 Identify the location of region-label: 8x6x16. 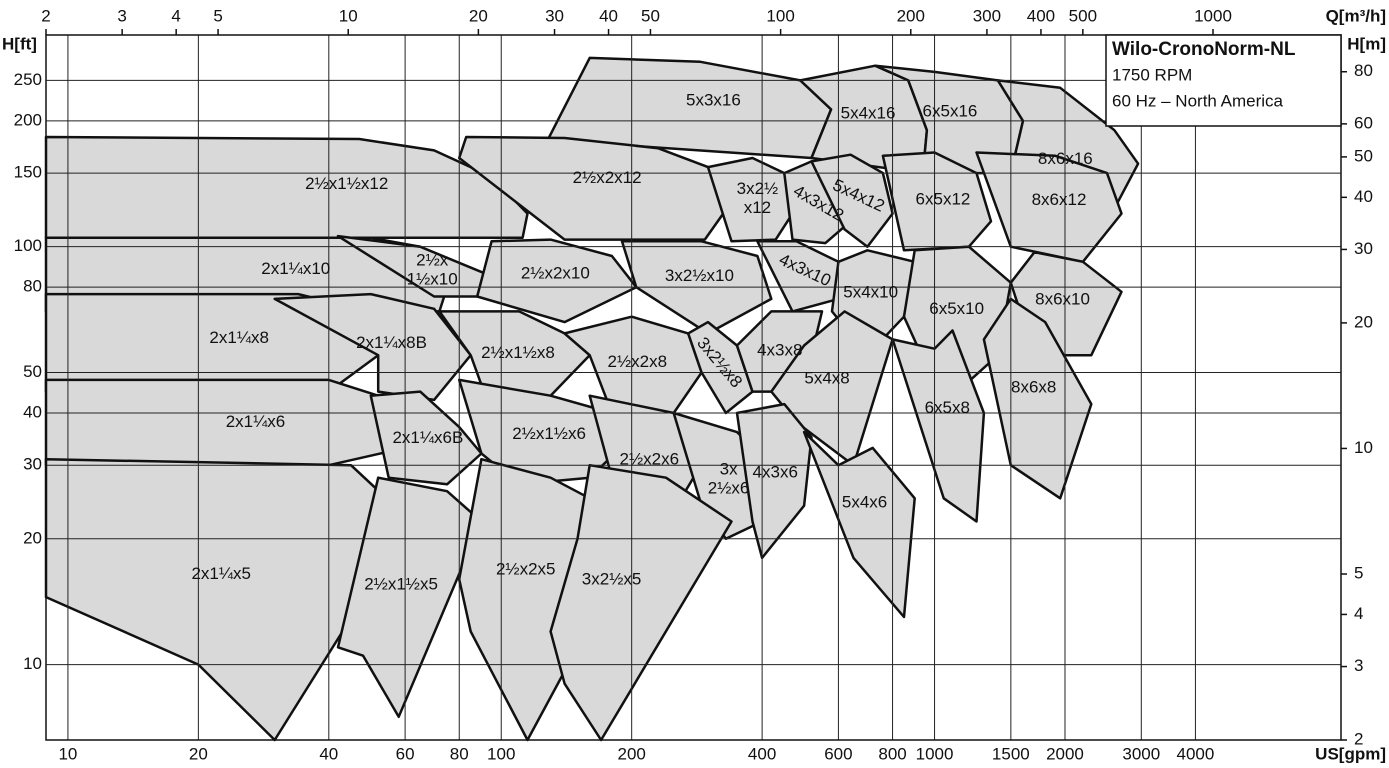
(1065, 158).